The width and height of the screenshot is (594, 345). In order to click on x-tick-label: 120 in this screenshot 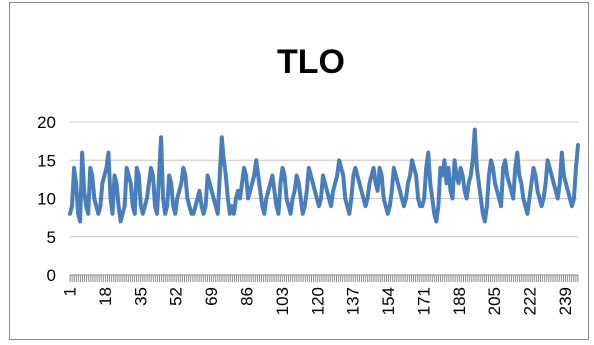, I will do `click(317, 301)`.